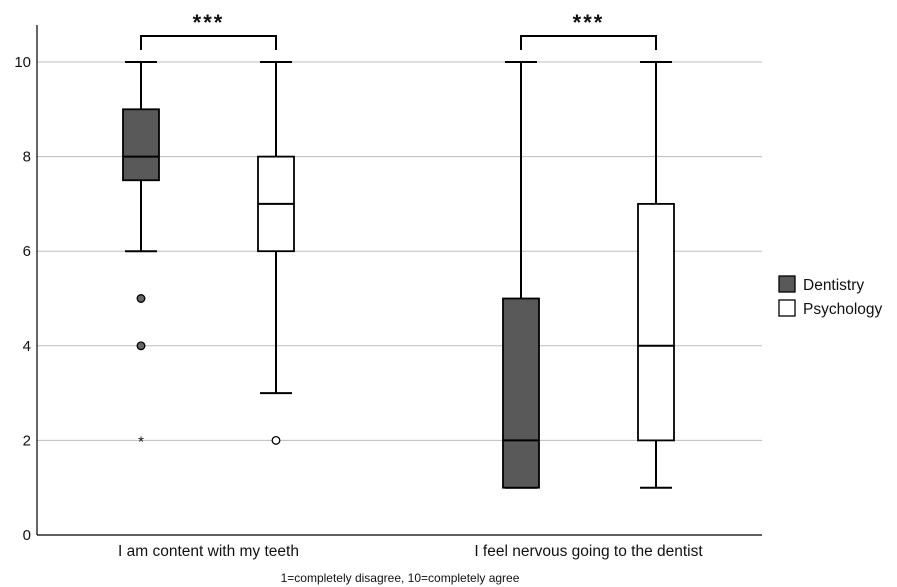 The height and width of the screenshot is (587, 897). I want to click on legend-label: Psychology, so click(843, 309).